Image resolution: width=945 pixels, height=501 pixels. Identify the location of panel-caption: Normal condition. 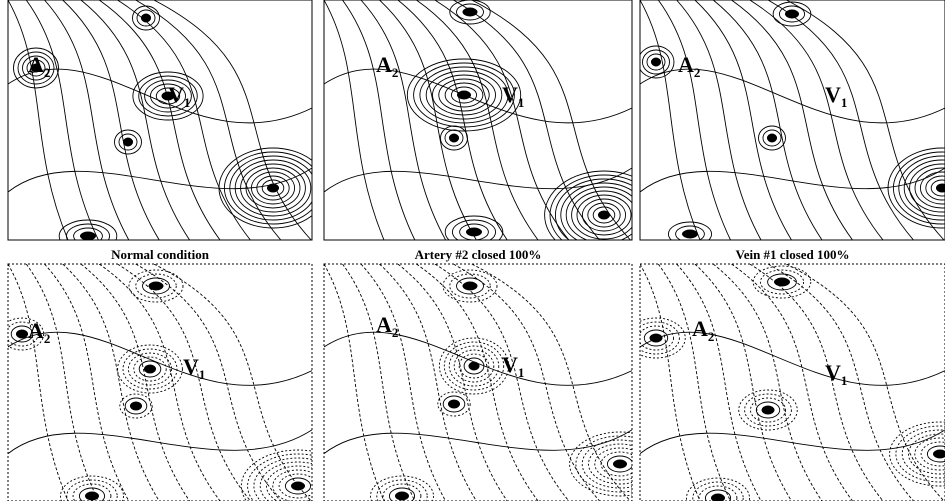
(160, 254).